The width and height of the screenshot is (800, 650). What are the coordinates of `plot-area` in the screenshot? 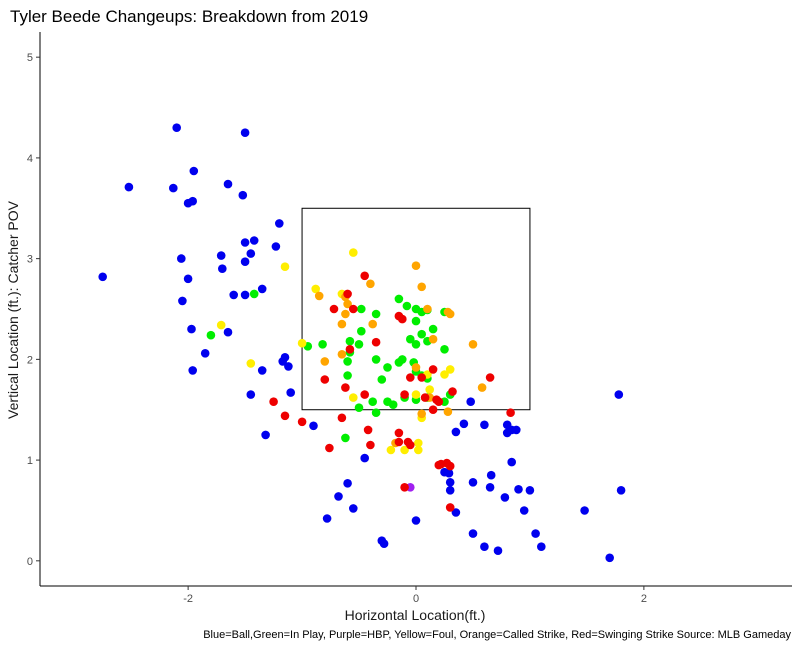 It's located at (416, 309).